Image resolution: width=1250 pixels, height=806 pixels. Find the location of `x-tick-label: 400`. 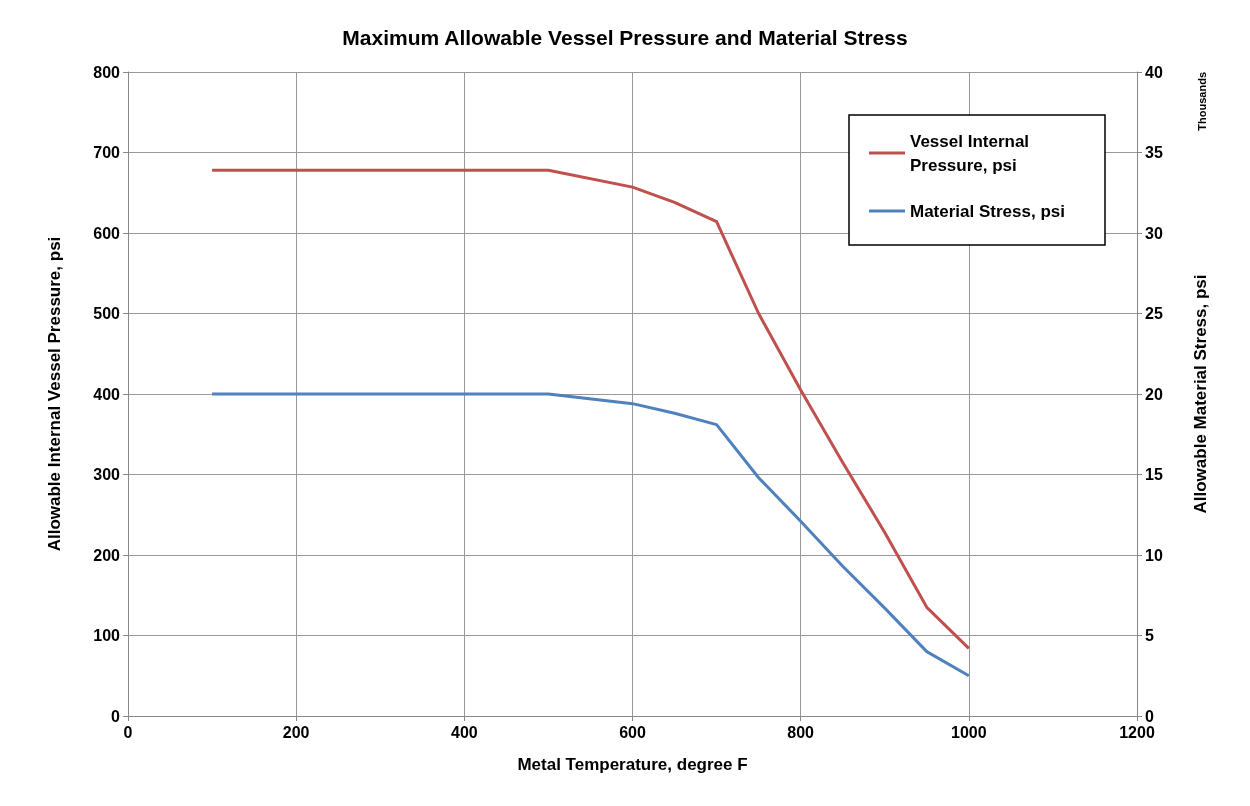

x-tick-label: 400 is located at coordinates (464, 732).